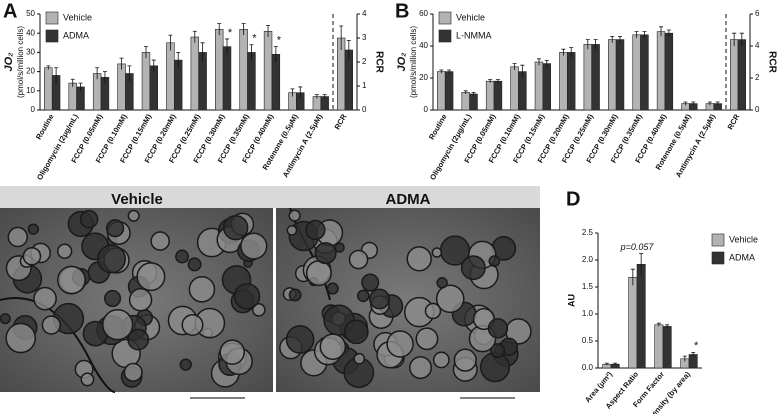  What do you see at coordinates (588, 286) in the screenshot?
I see `y-tick-label: 1.5` at bounding box center [588, 286].